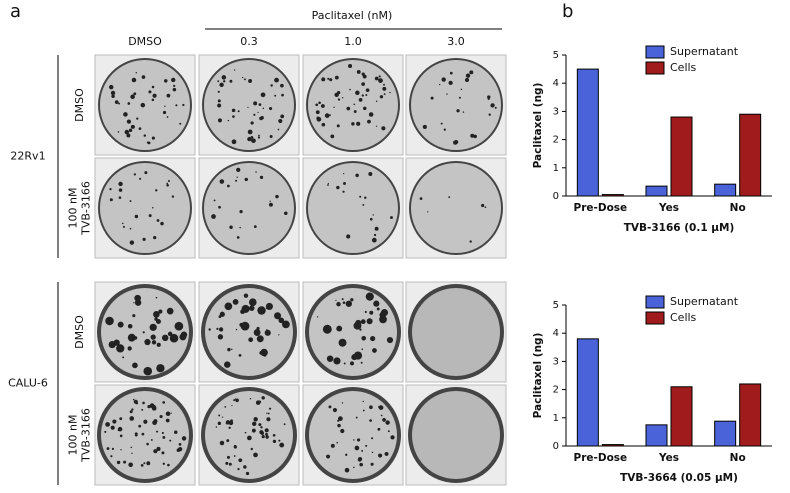 This screenshot has width=790, height=493. I want to click on y-tick-label: 4, so click(556, 333).